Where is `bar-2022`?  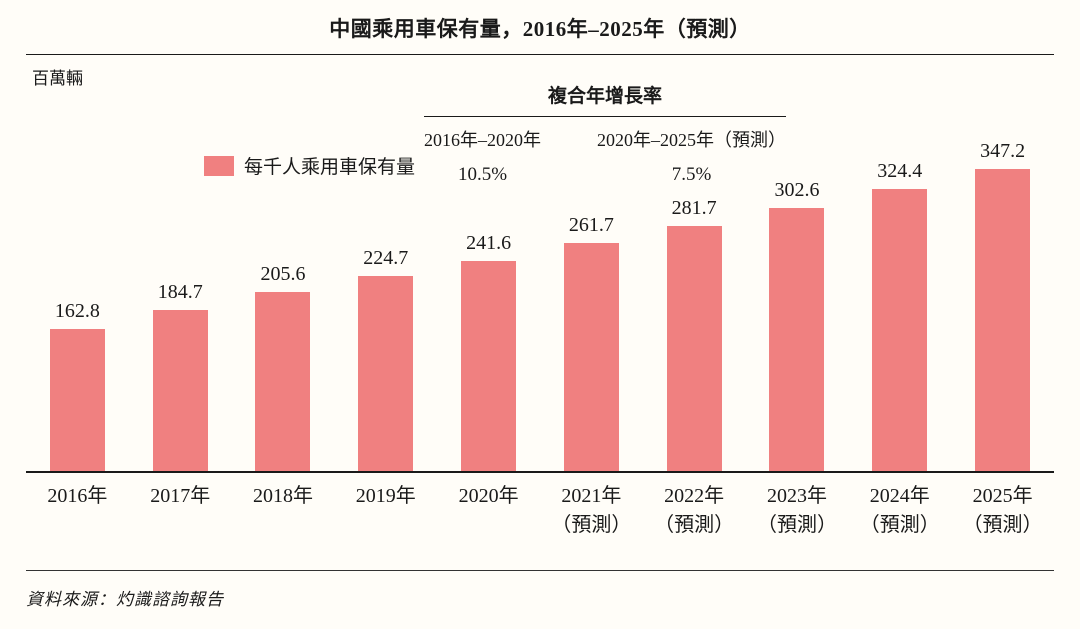
bar-2022 is located at coordinates (694, 348).